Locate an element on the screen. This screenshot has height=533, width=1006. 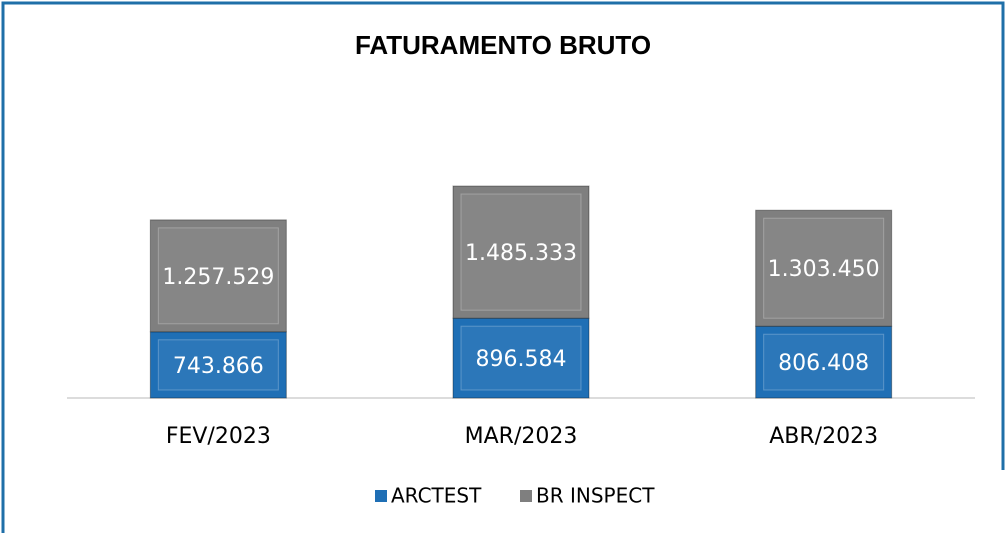
data-label: 806.408 is located at coordinates (823, 363).